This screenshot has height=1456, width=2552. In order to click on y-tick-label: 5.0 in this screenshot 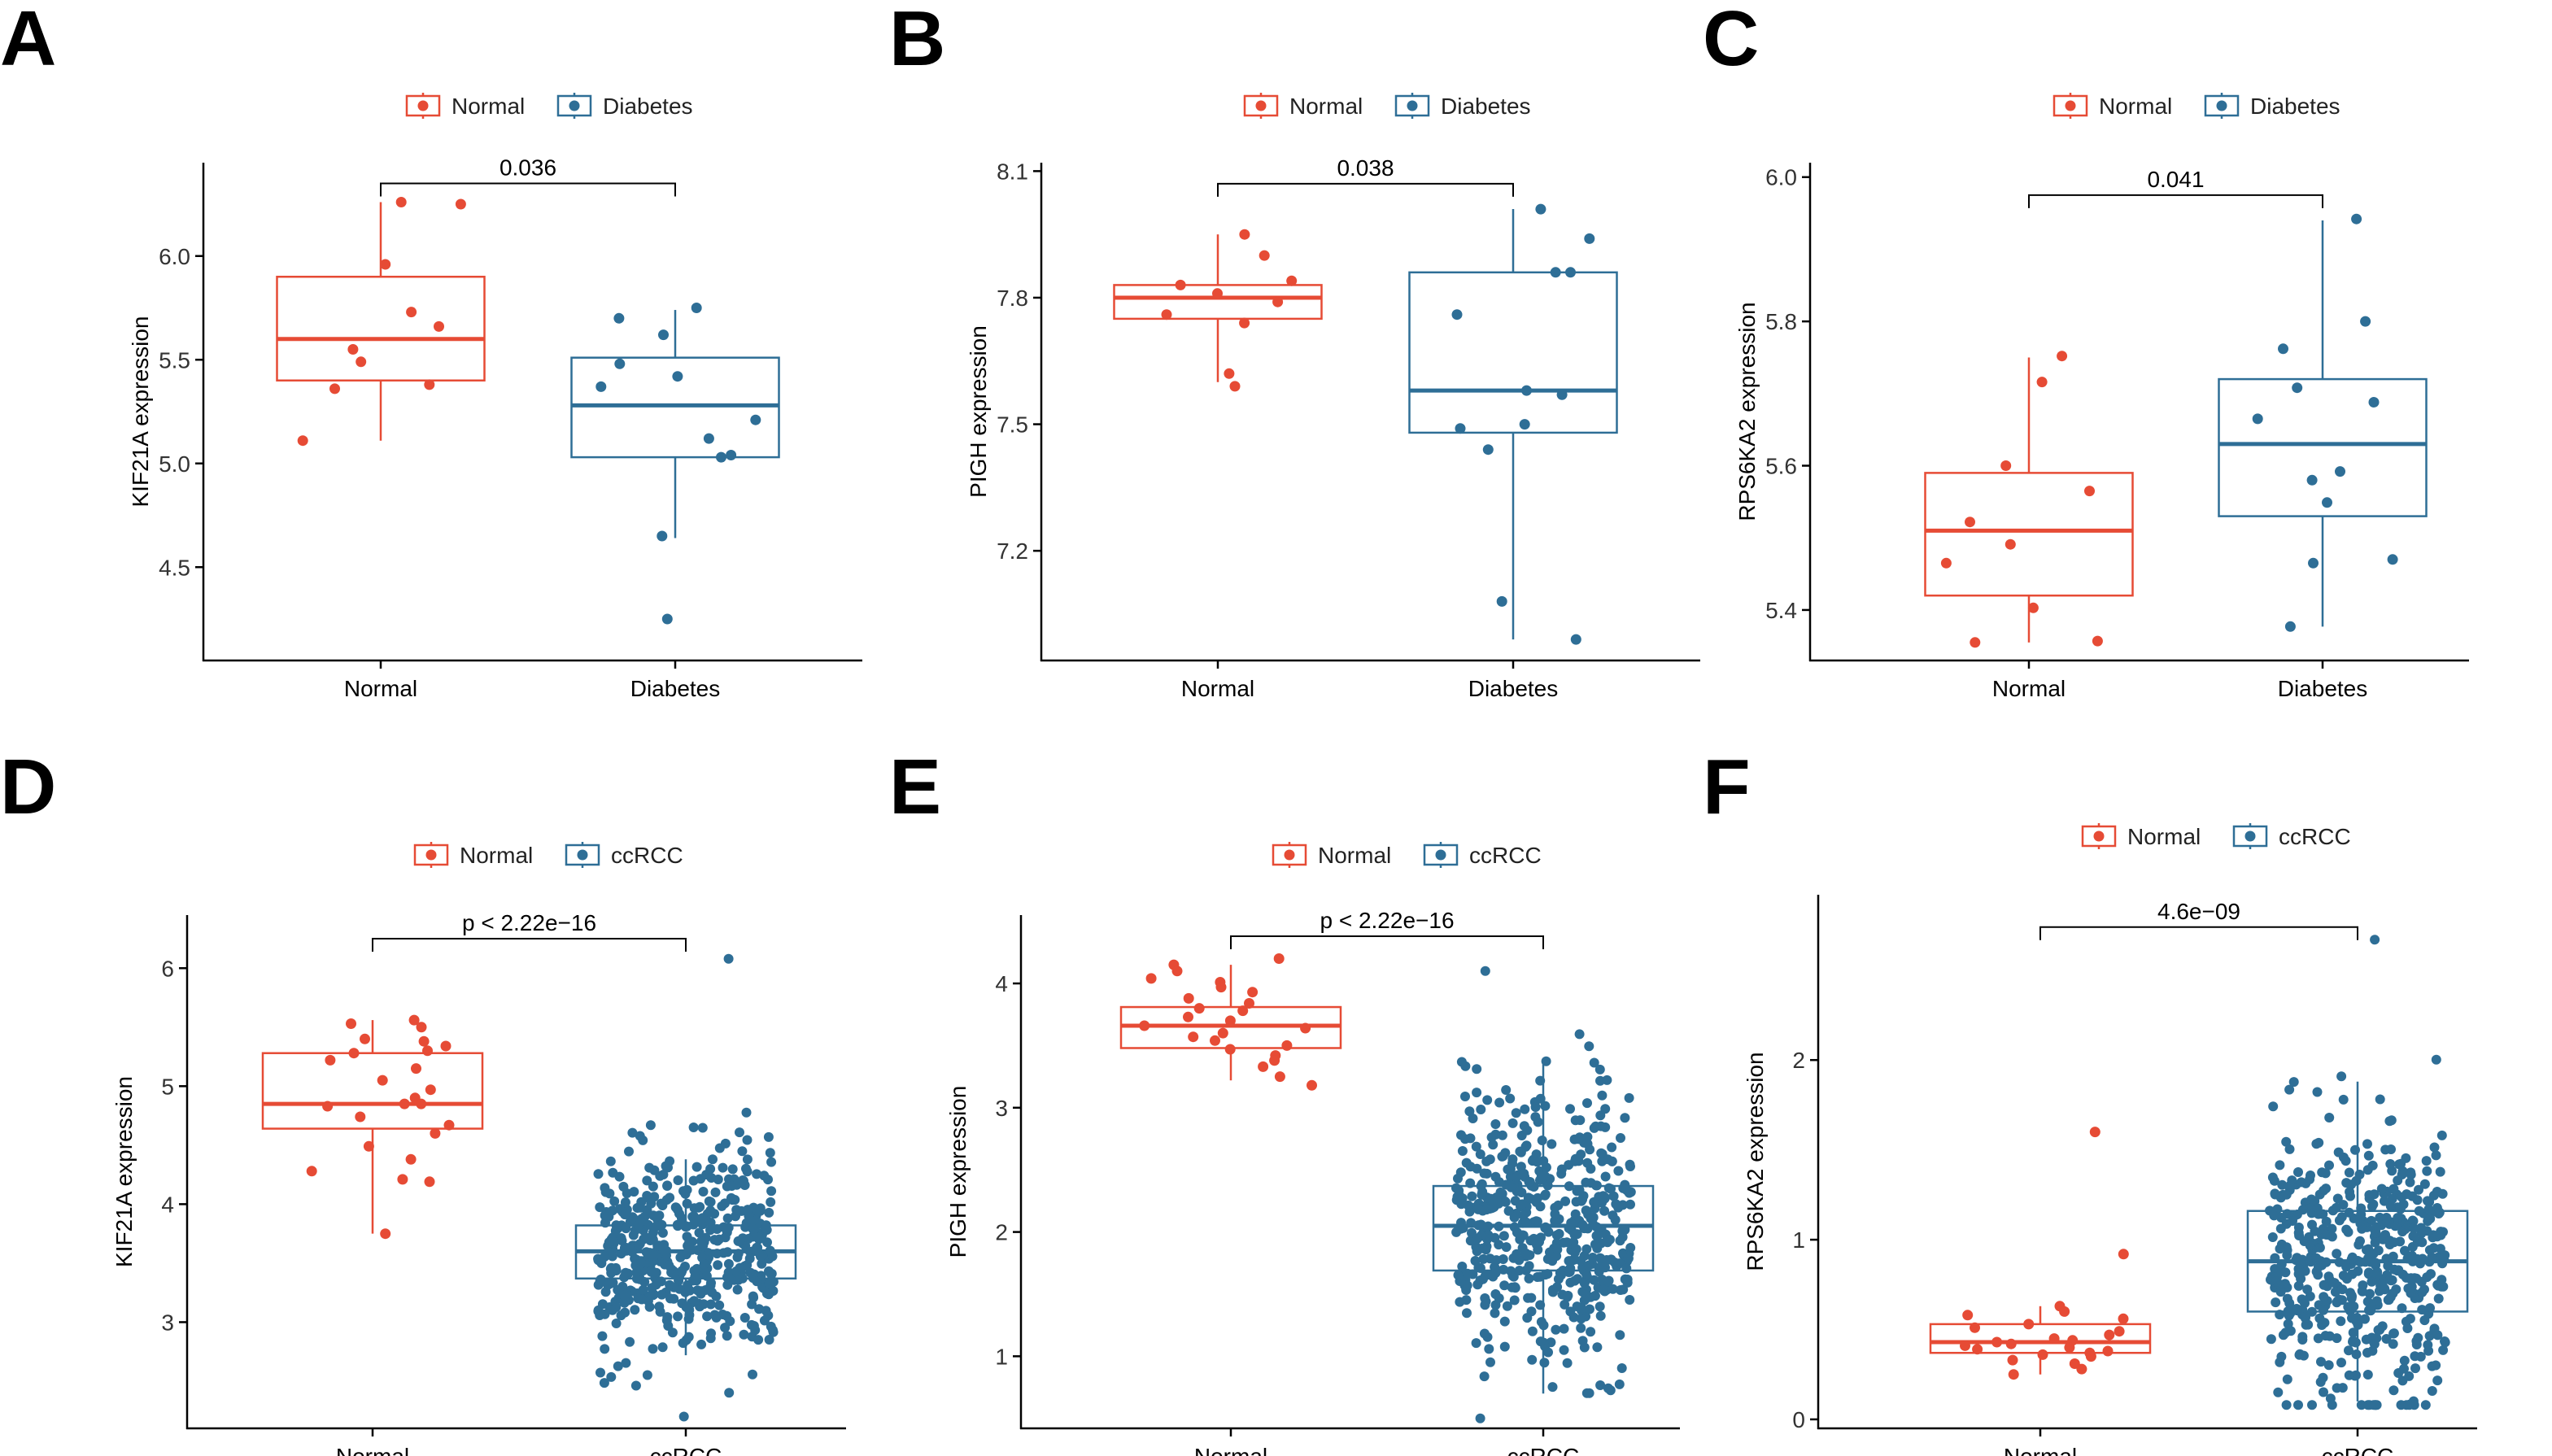, I will do `click(174, 464)`.